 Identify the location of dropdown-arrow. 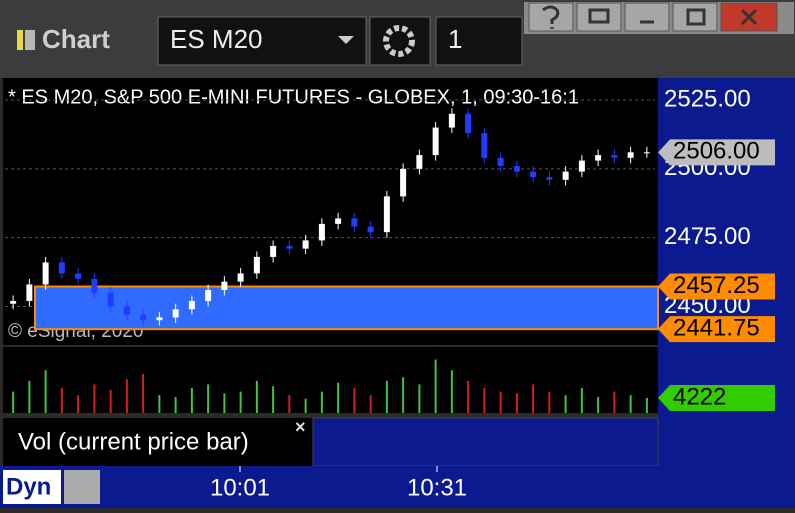
(346, 40).